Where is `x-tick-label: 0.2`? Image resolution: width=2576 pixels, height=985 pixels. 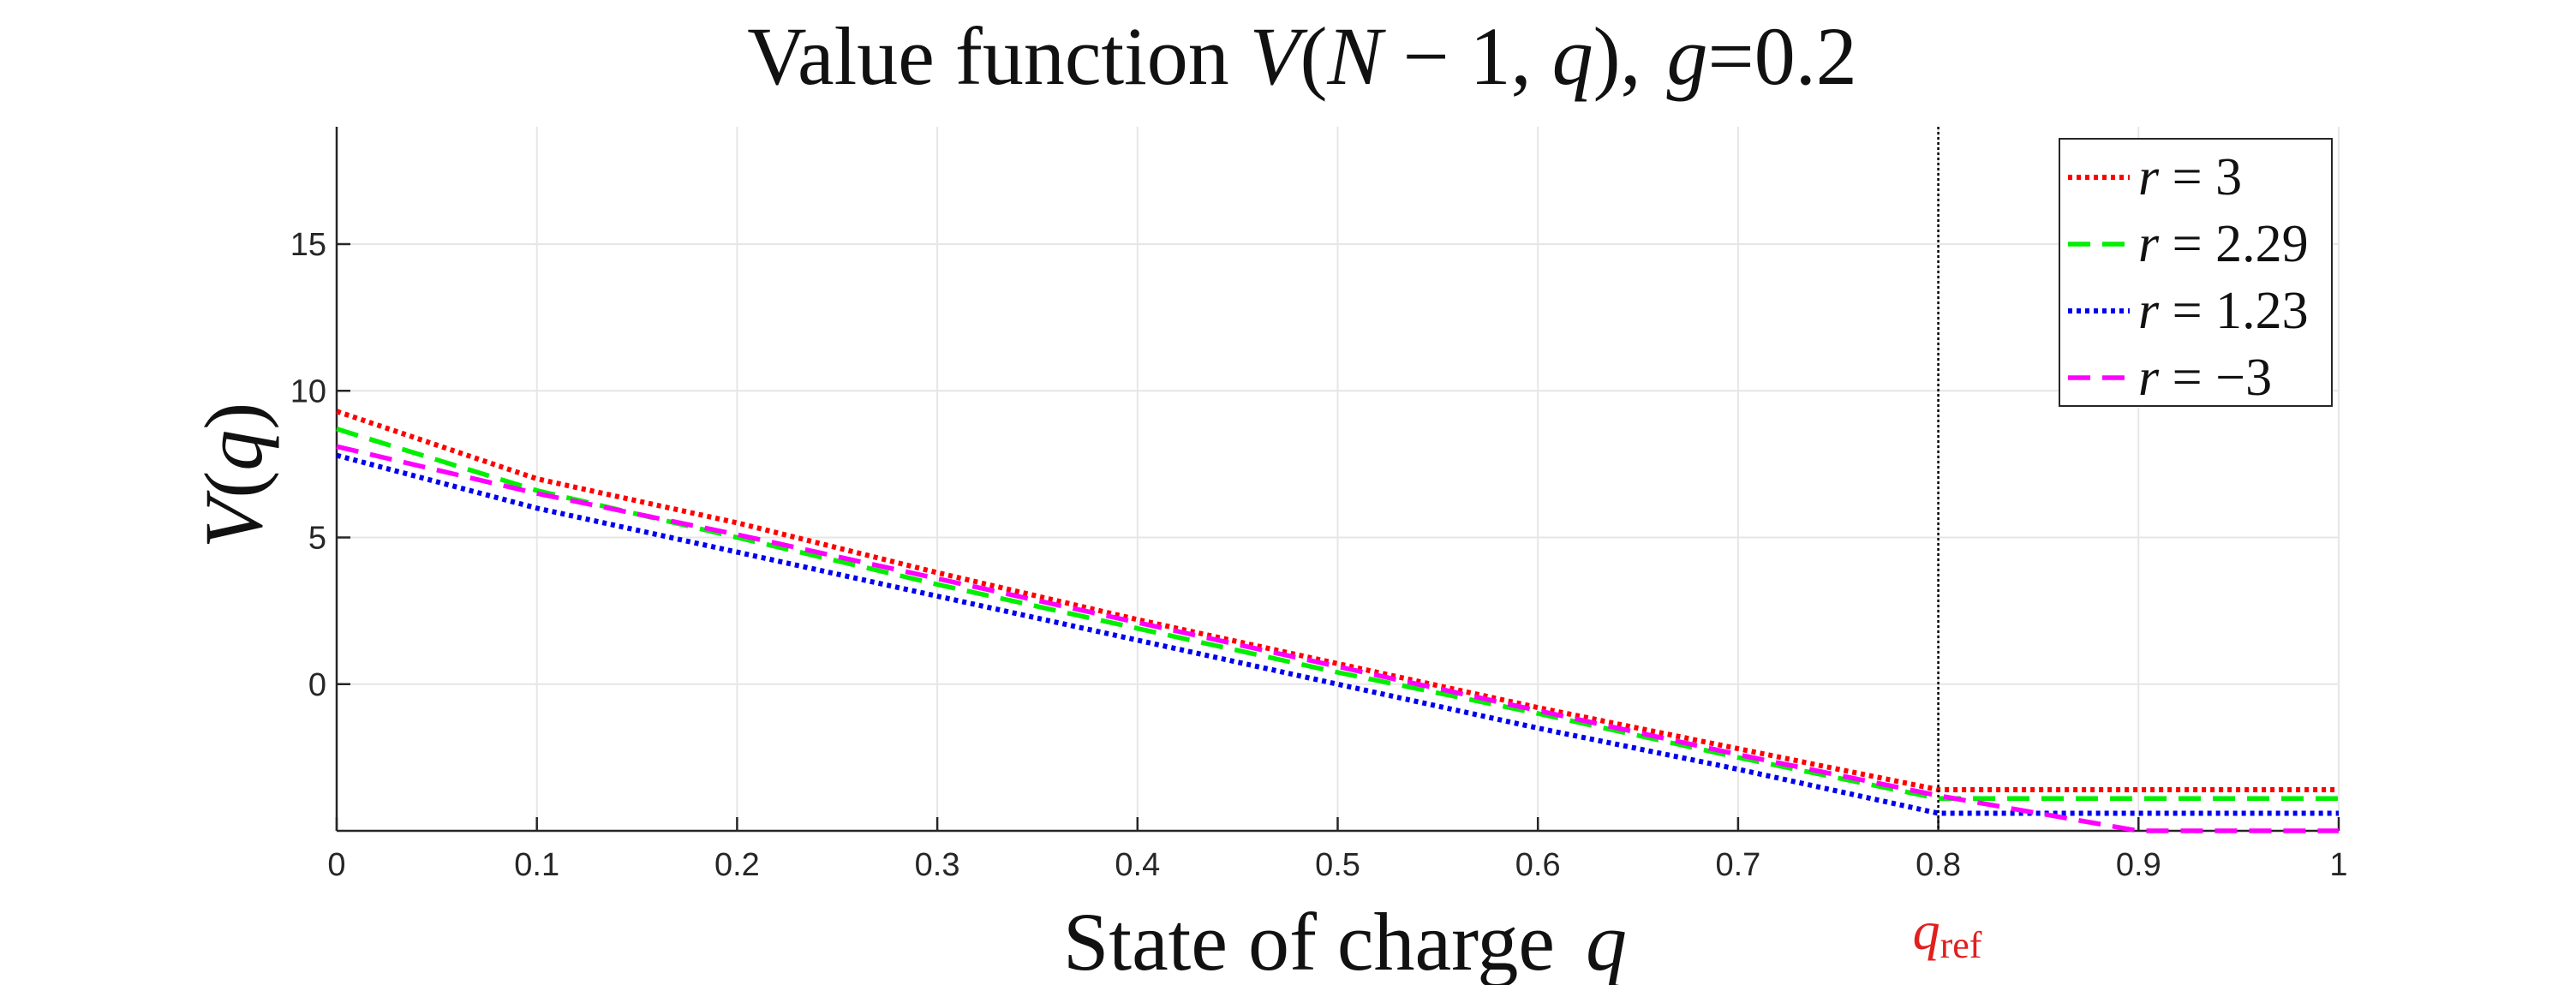
x-tick-label: 0.2 is located at coordinates (737, 865).